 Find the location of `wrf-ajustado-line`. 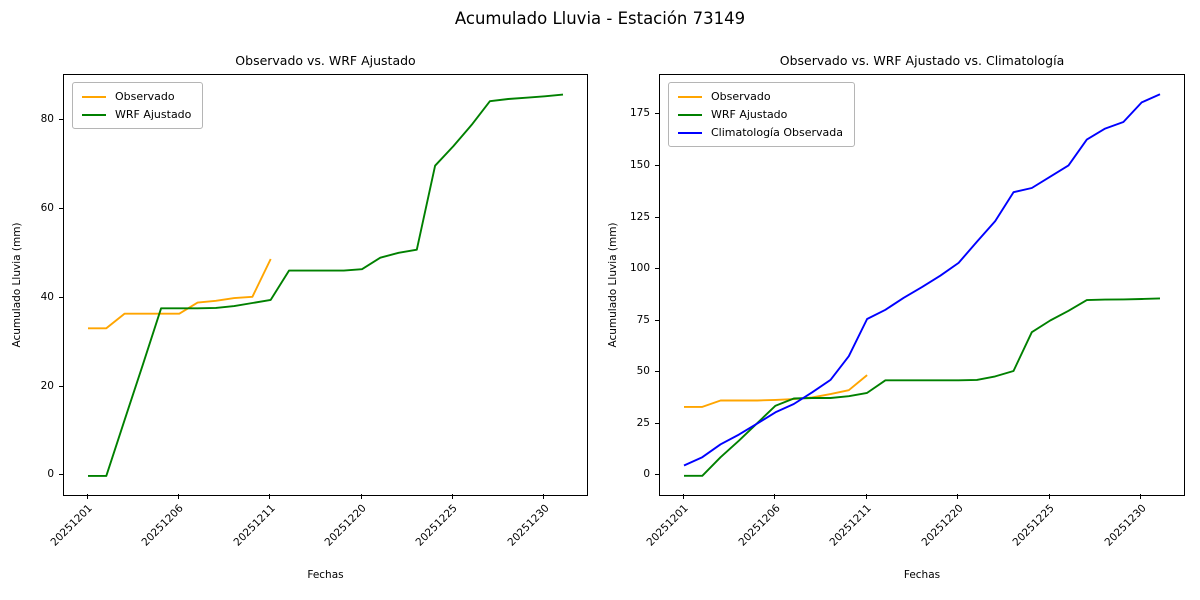

wrf-ajustado-line is located at coordinates (922, 387).